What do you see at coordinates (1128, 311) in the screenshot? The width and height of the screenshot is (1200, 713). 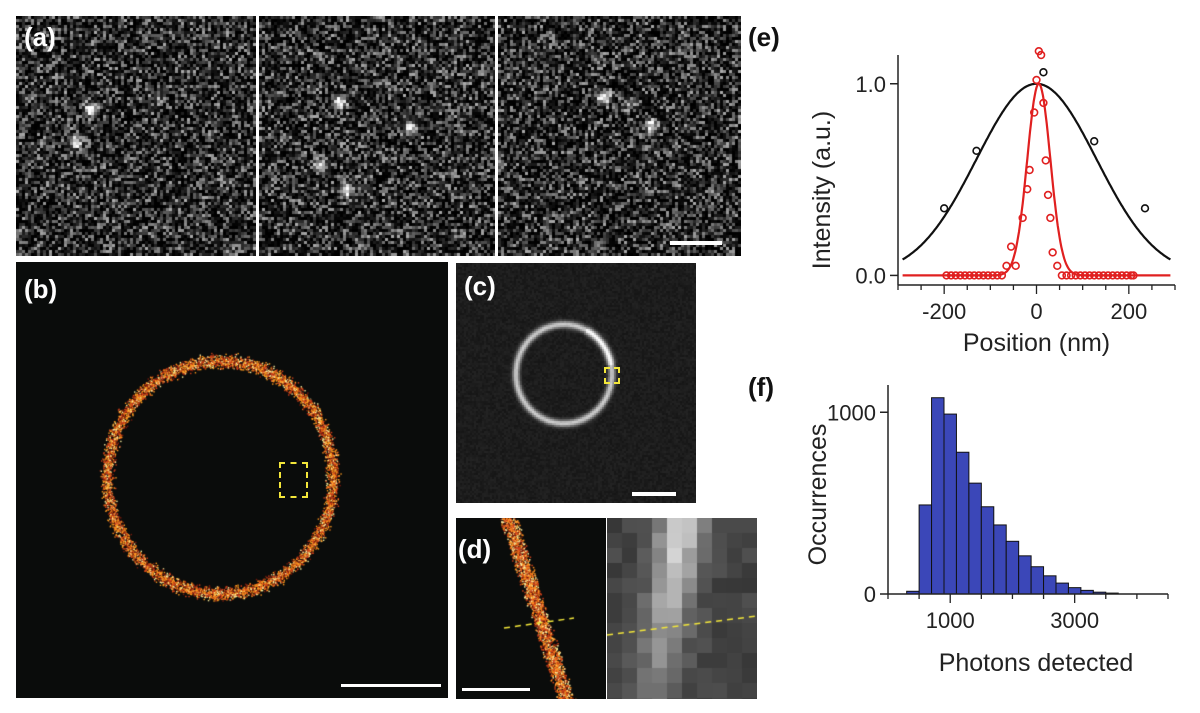 I see `x-tick-label: 200` at bounding box center [1128, 311].